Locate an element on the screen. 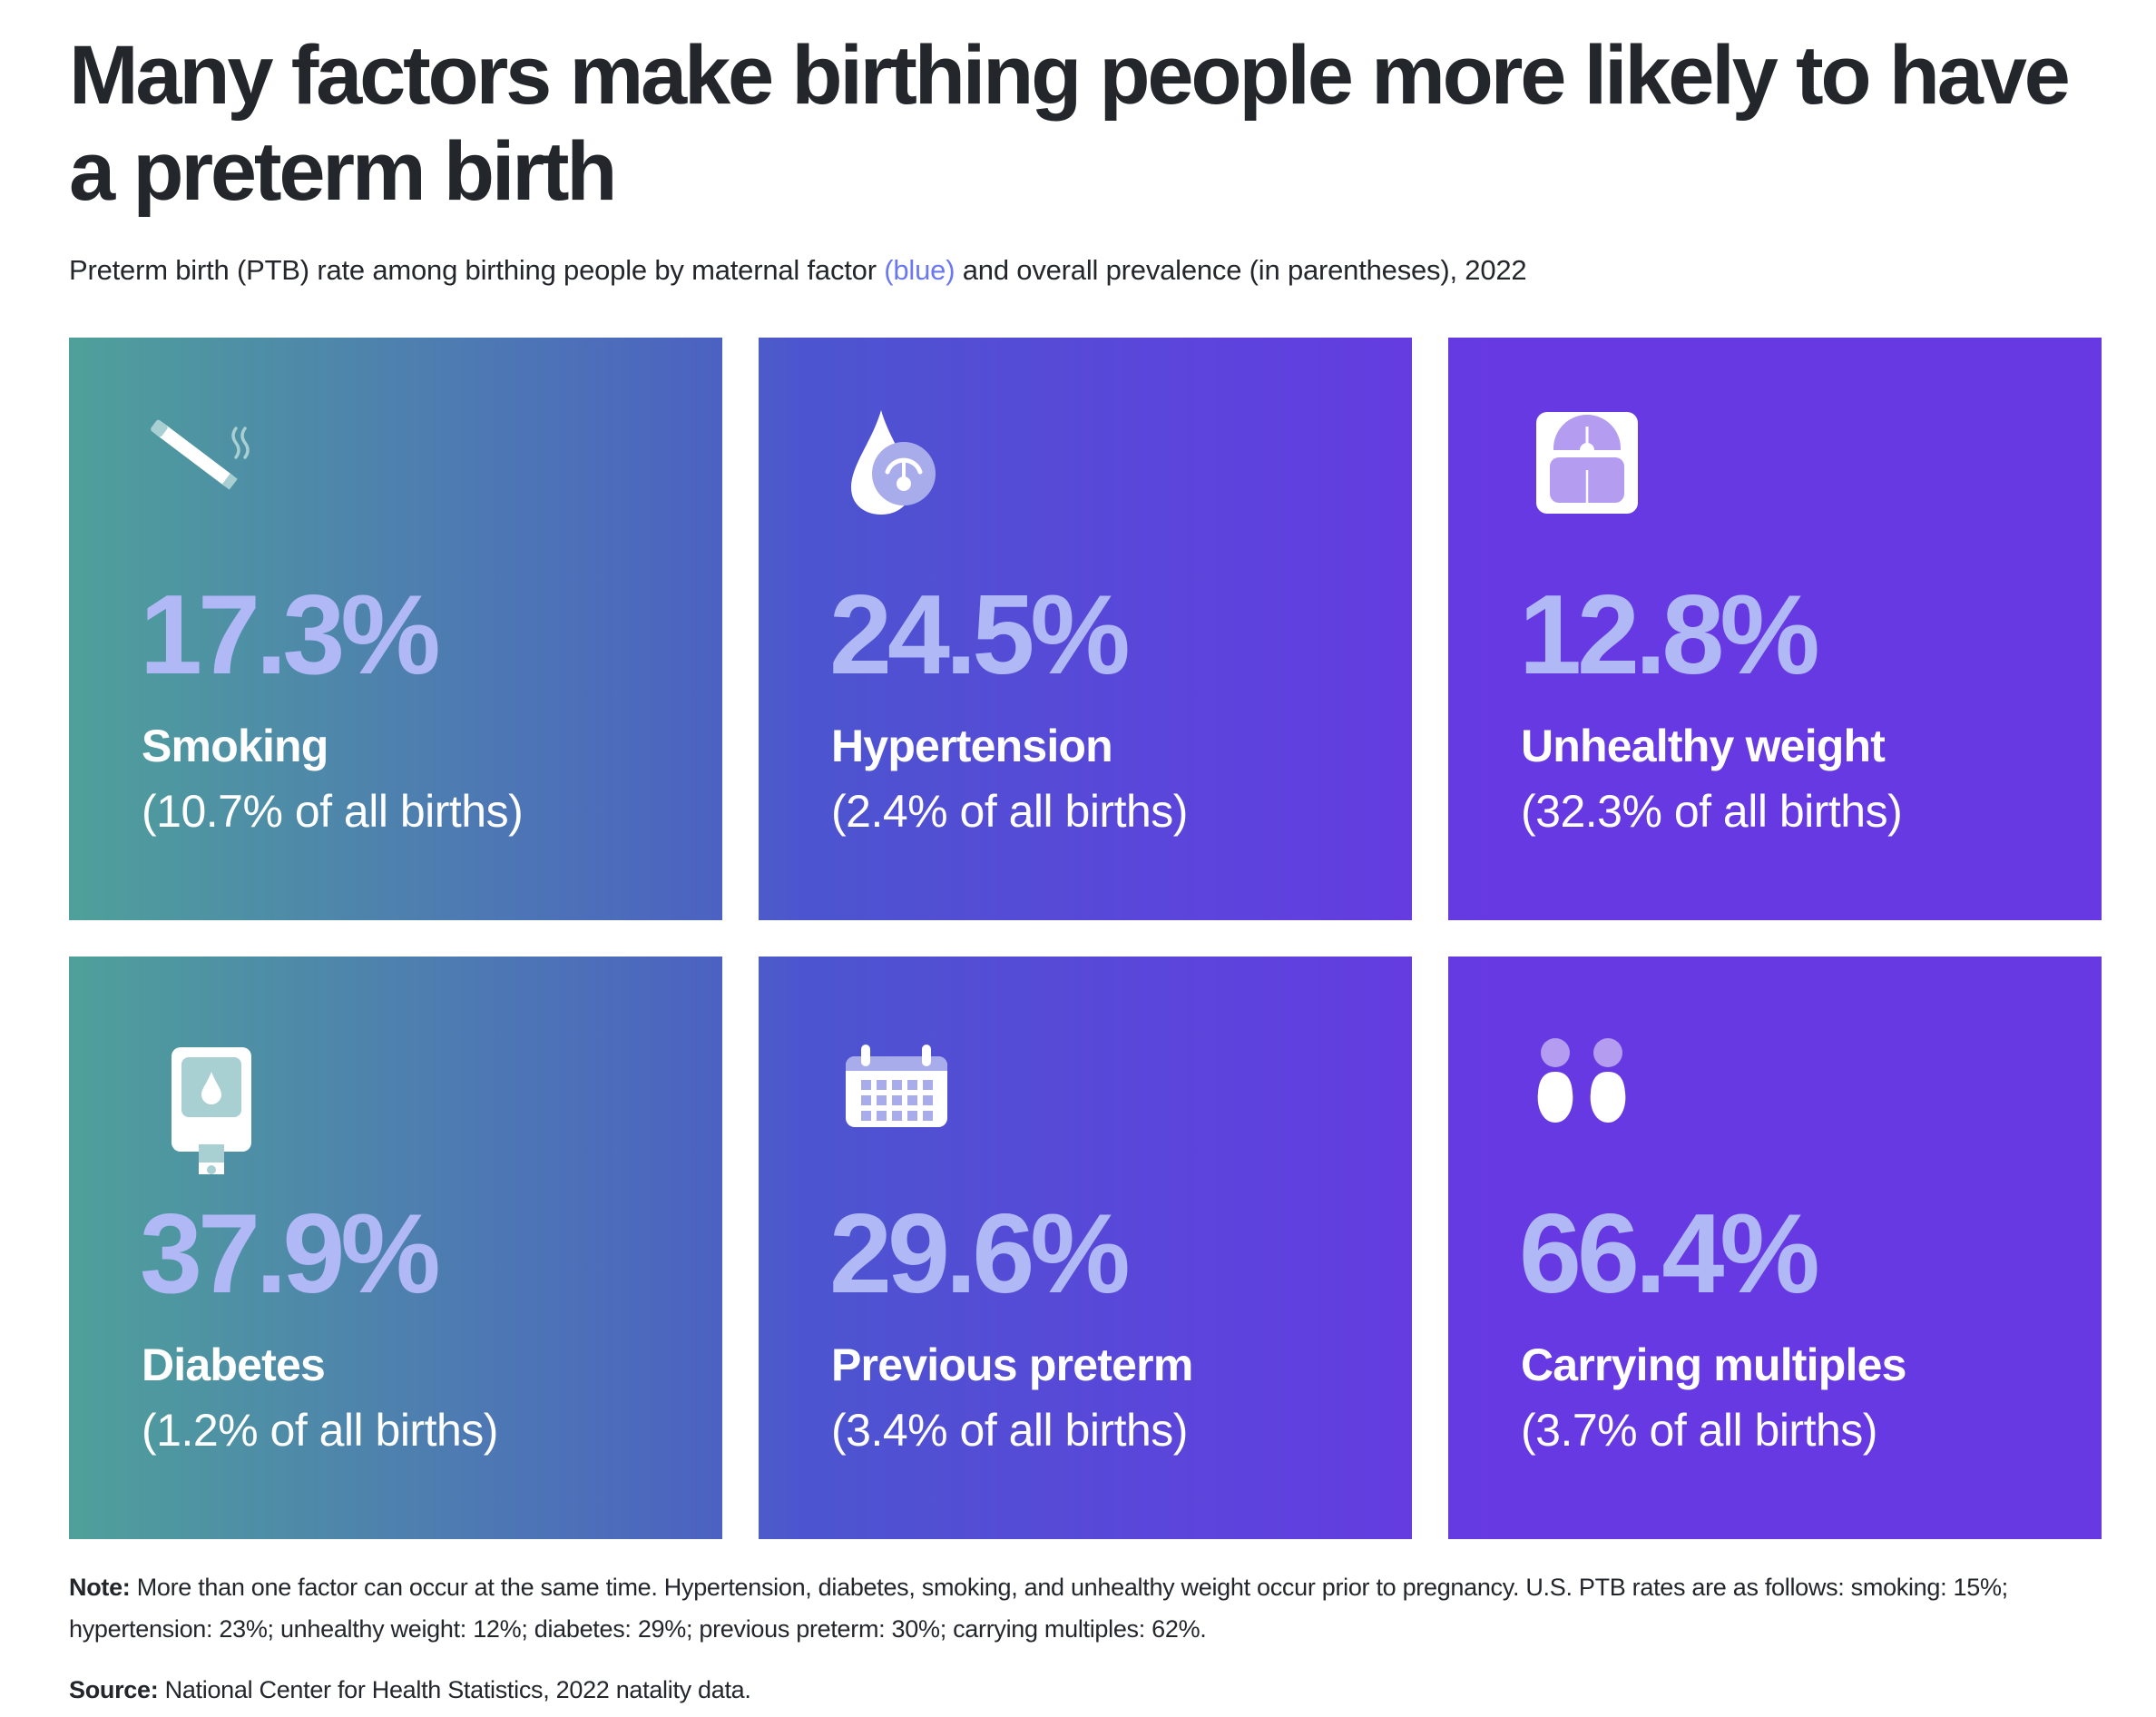 The width and height of the screenshot is (2156, 1717). prevalence-label: (3.4% of all births) is located at coordinates (1009, 1430).